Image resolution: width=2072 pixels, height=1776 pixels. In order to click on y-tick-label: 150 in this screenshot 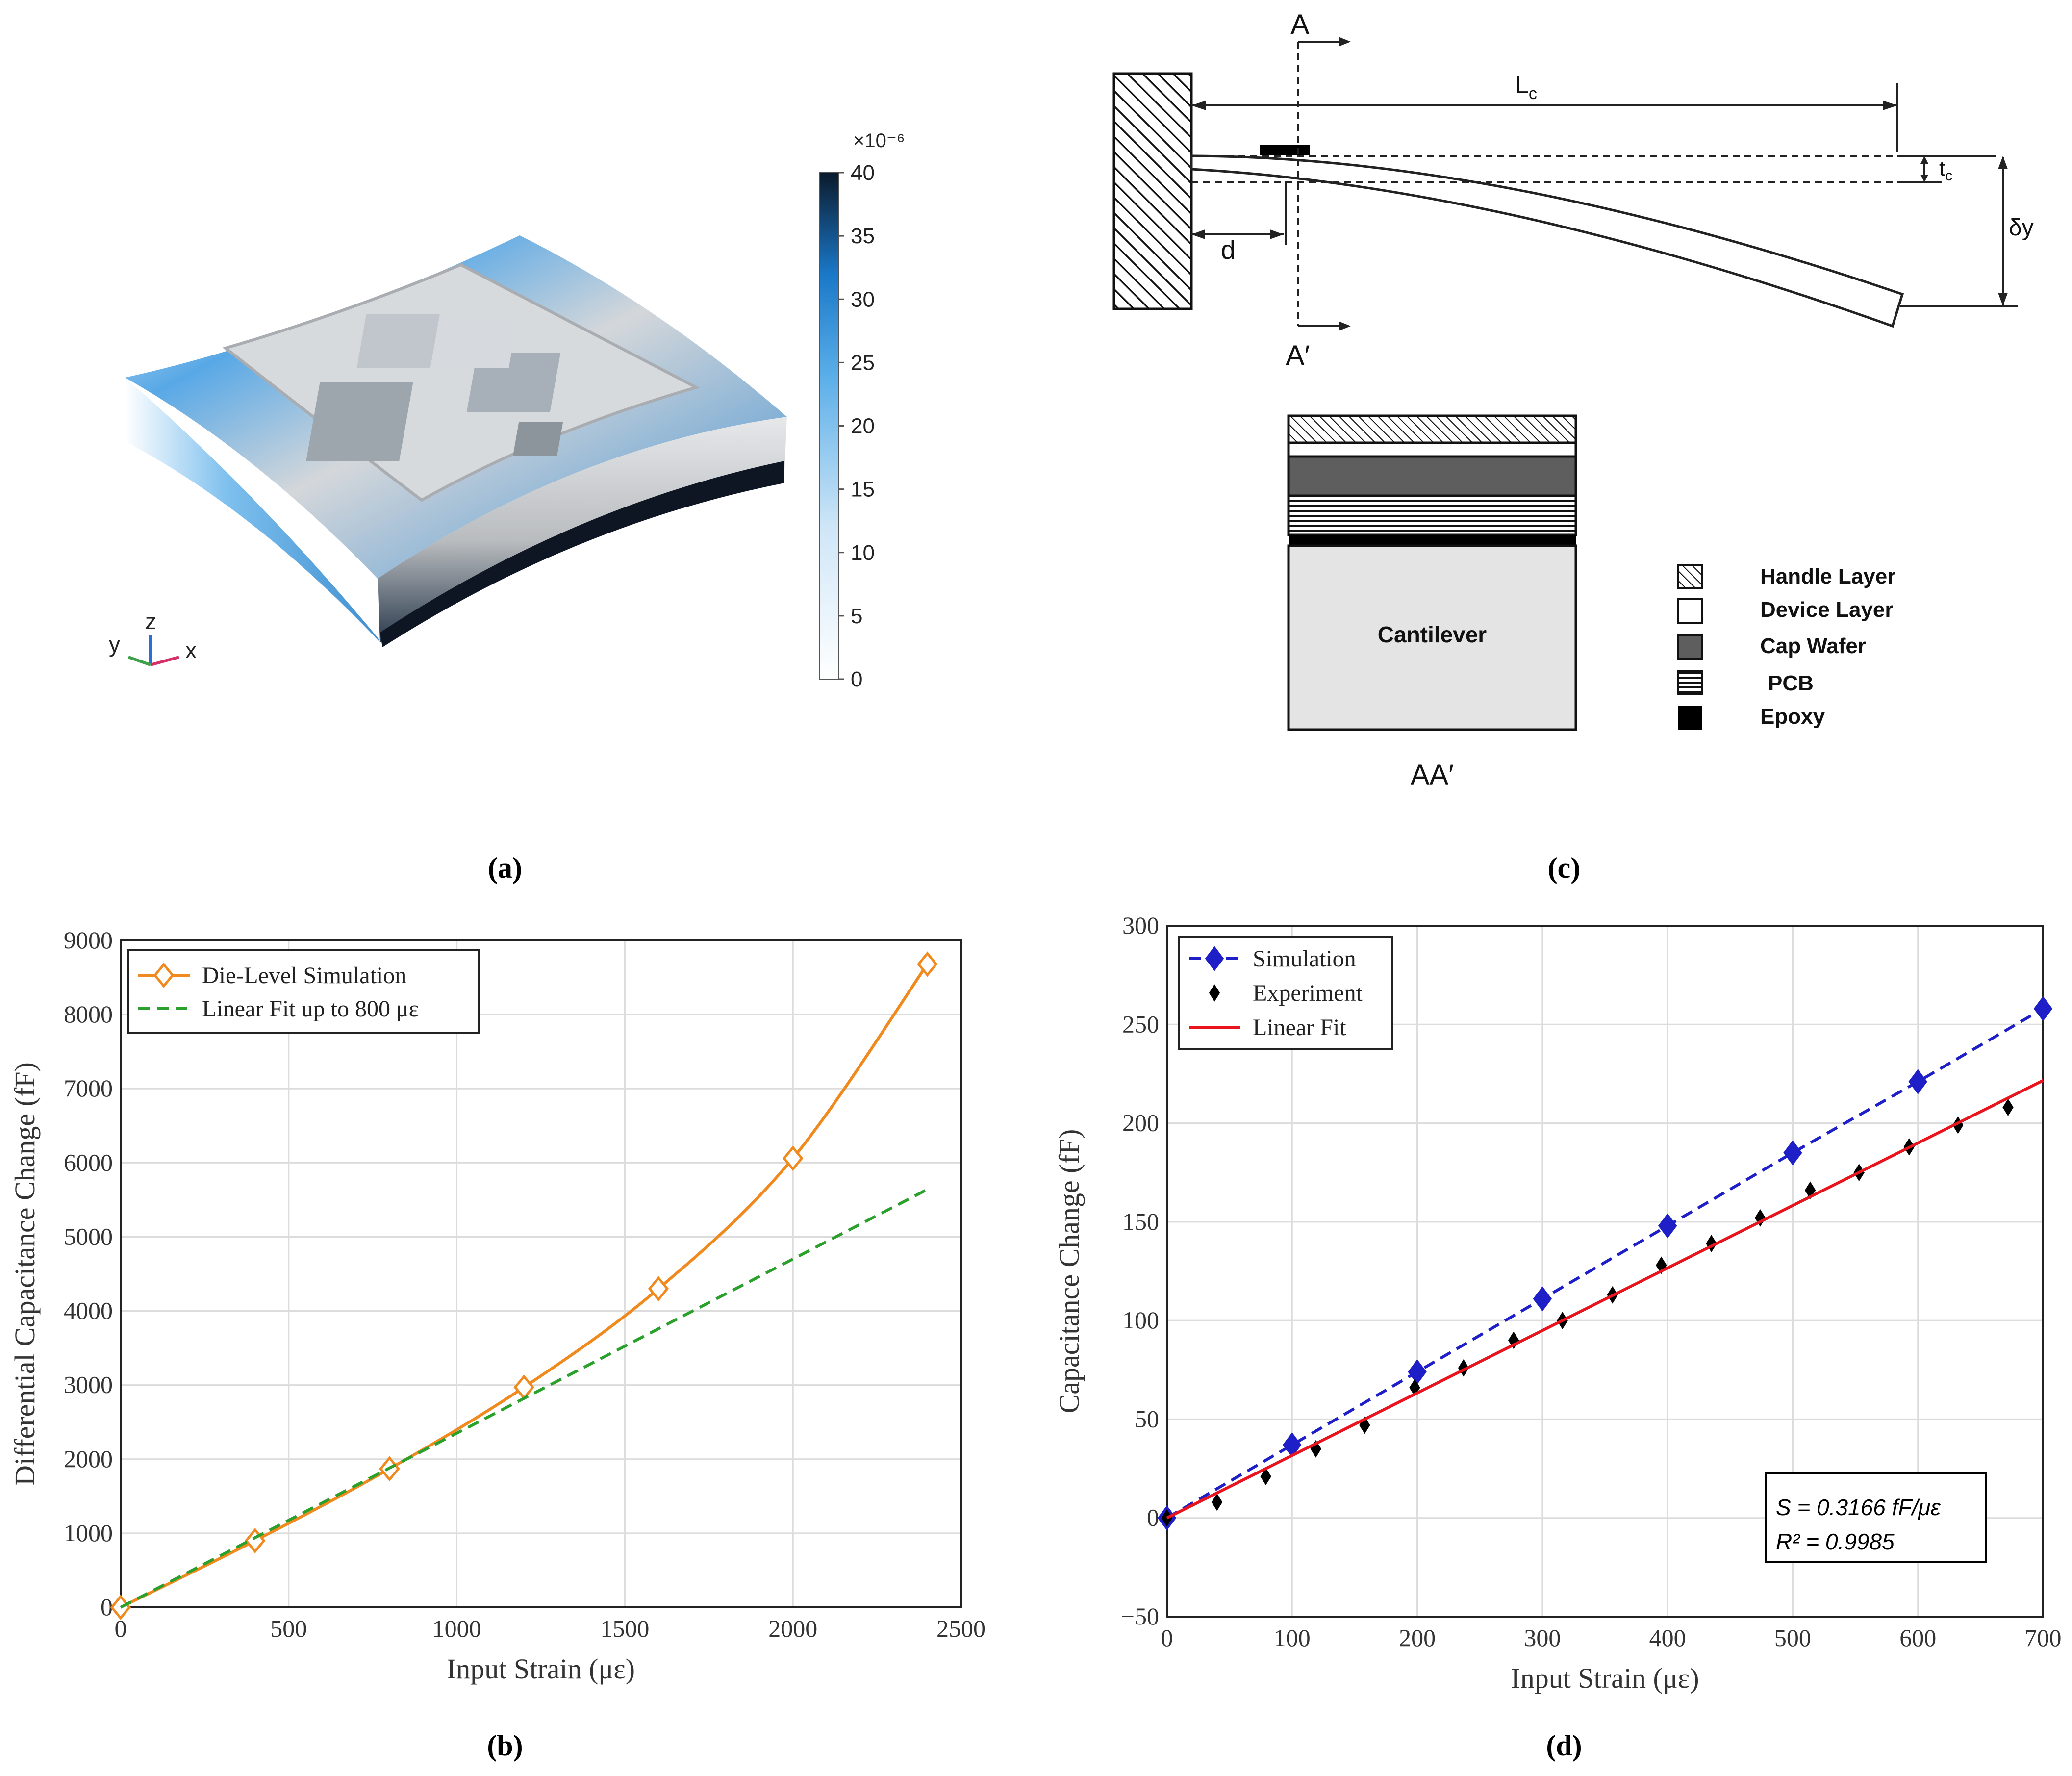, I will do `click(1141, 1221)`.